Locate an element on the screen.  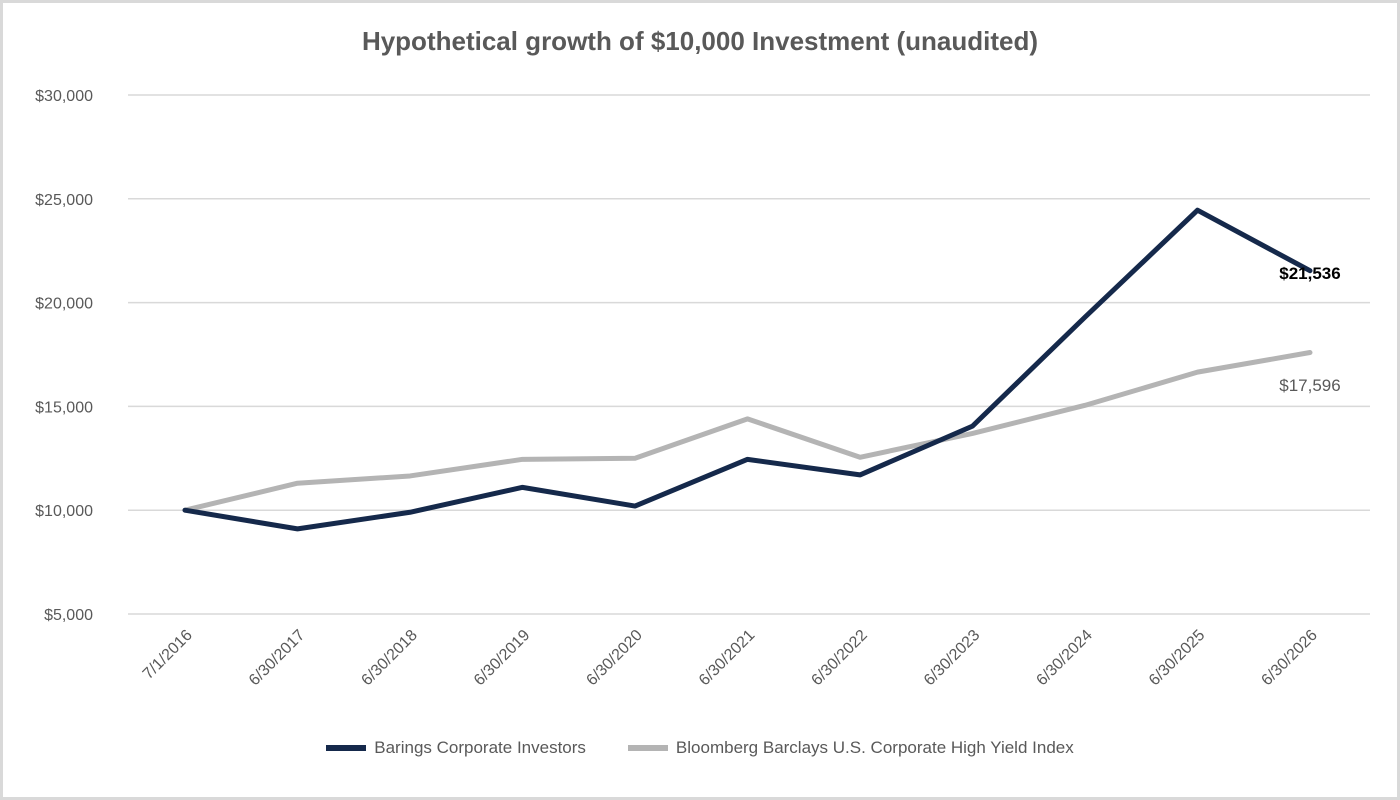
end-label-barings: $21,536 is located at coordinates (1309, 273).